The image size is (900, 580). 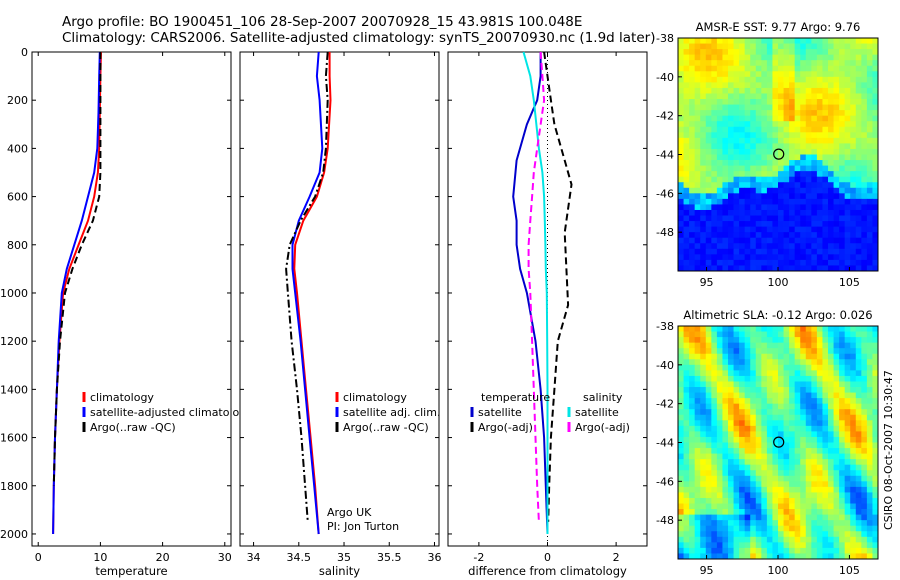 I want to click on series-line, so click(x=307, y=286).